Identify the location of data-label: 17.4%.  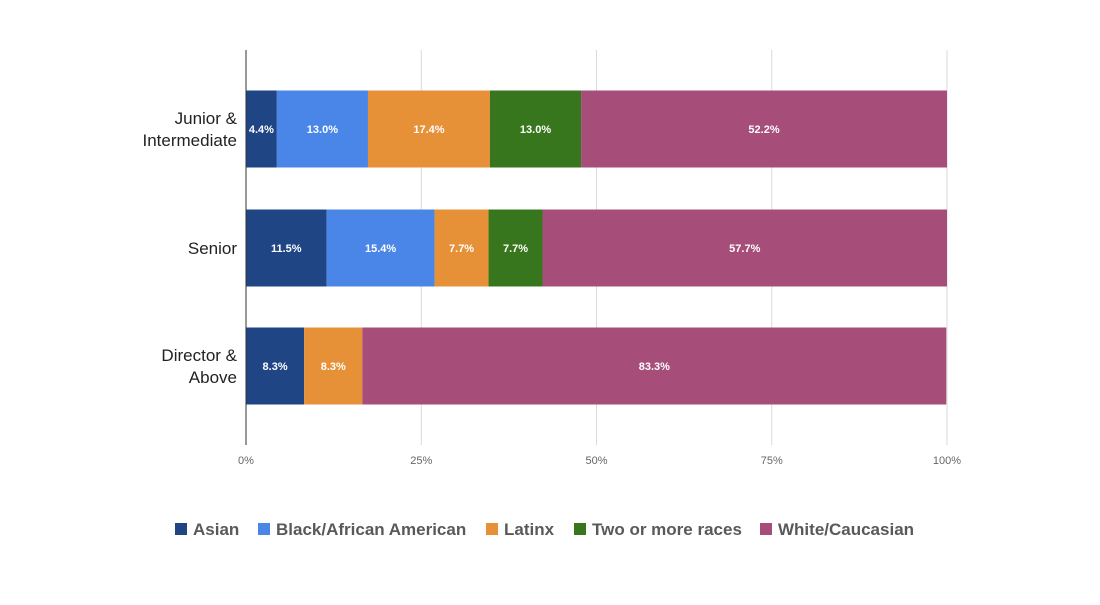
(428, 130).